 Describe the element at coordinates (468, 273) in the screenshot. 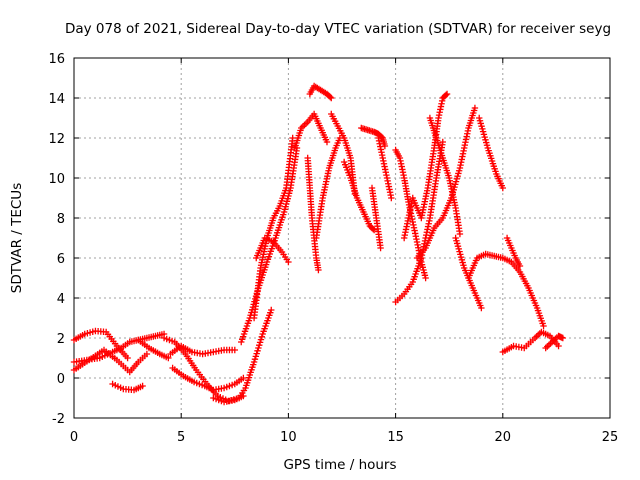

I see `series-sat-aa` at that location.